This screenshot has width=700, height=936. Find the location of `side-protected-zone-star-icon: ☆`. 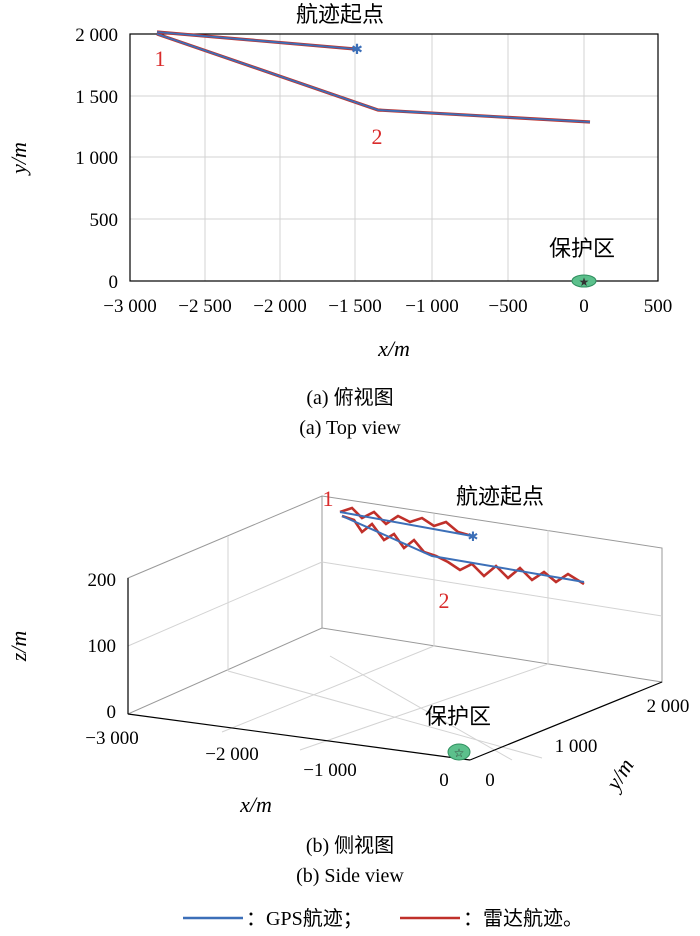

side-protected-zone-star-icon: ☆ is located at coordinates (459, 753).